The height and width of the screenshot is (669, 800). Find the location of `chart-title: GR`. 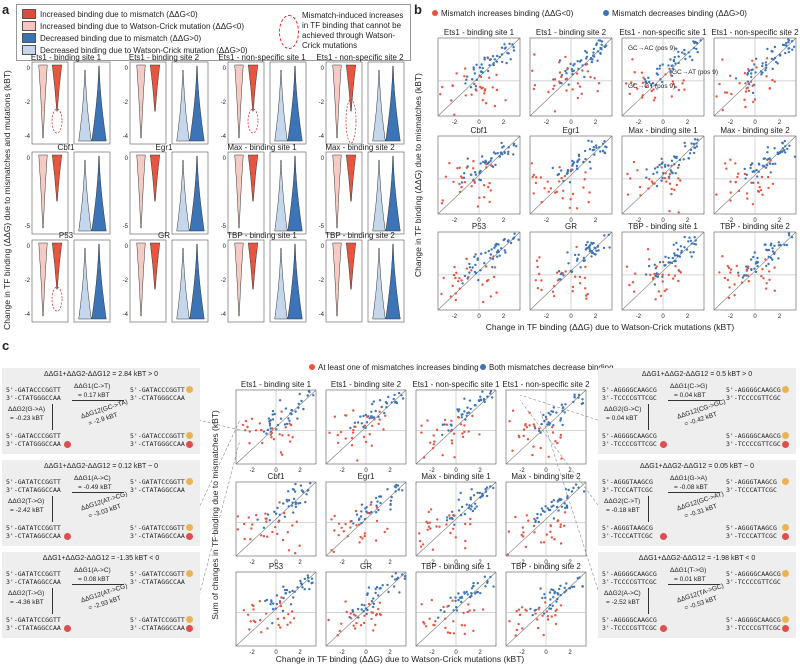

chart-title: GR is located at coordinates (571, 226).